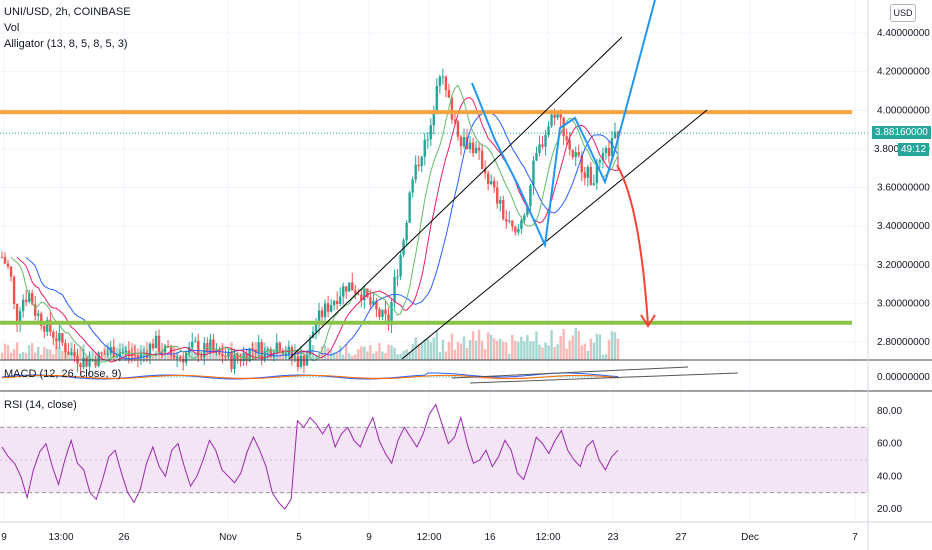  Describe the element at coordinates (310, 377) in the screenshot. I see `signal-line` at that location.